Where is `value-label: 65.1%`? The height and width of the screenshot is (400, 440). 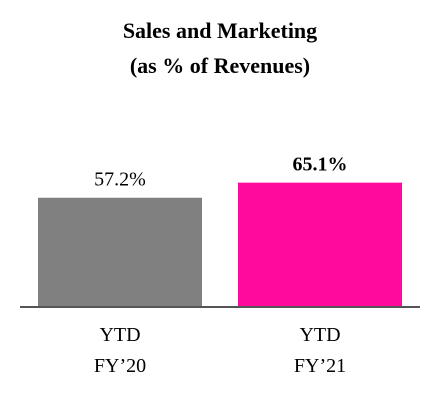
value-label: 65.1% is located at coordinates (320, 164).